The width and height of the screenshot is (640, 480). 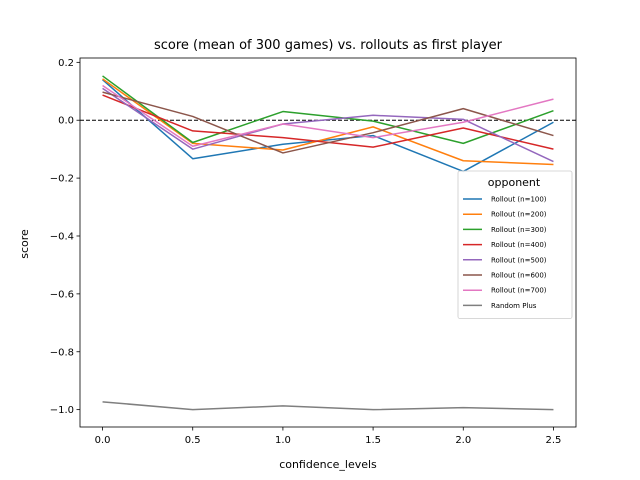 I want to click on x-tick-label: 1.0, so click(x=283, y=440).